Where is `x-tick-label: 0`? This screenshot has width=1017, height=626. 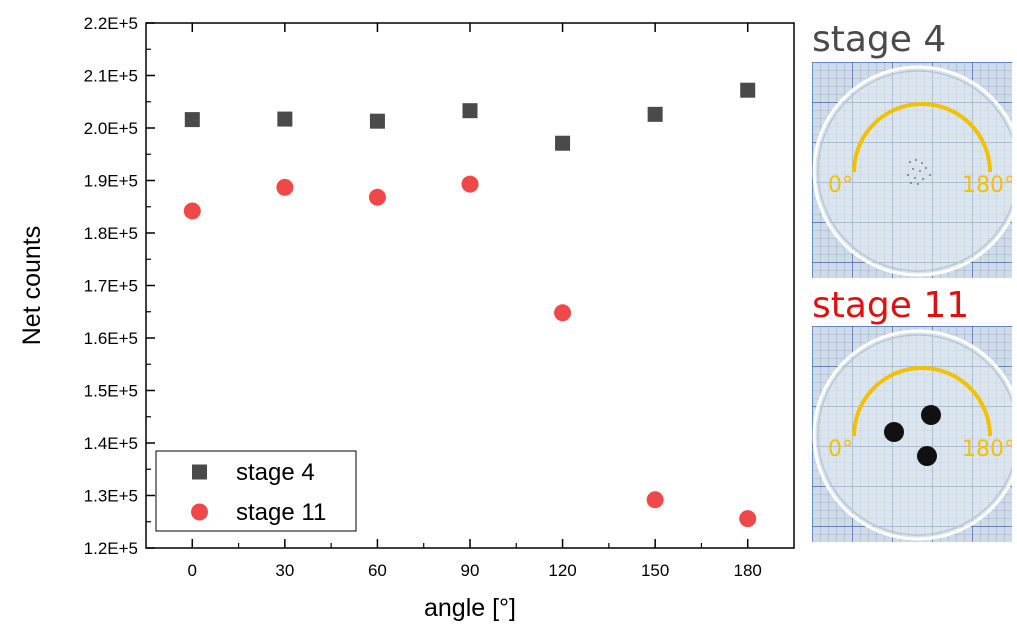 x-tick-label: 0 is located at coordinates (192, 570).